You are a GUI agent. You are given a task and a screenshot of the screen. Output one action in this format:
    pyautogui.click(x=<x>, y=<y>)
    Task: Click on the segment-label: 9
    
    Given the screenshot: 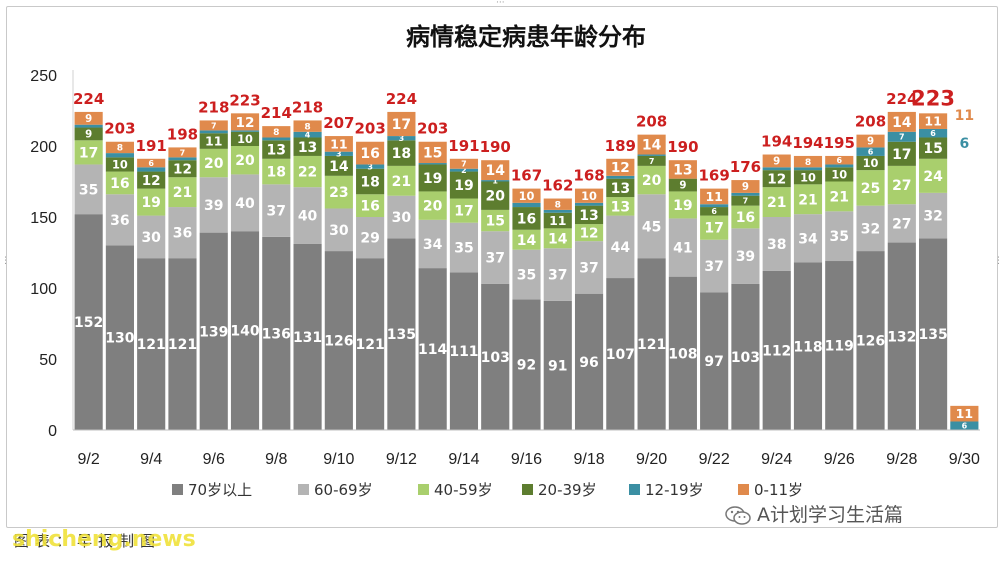 What is the action you would take?
    pyautogui.click(x=682, y=186)
    